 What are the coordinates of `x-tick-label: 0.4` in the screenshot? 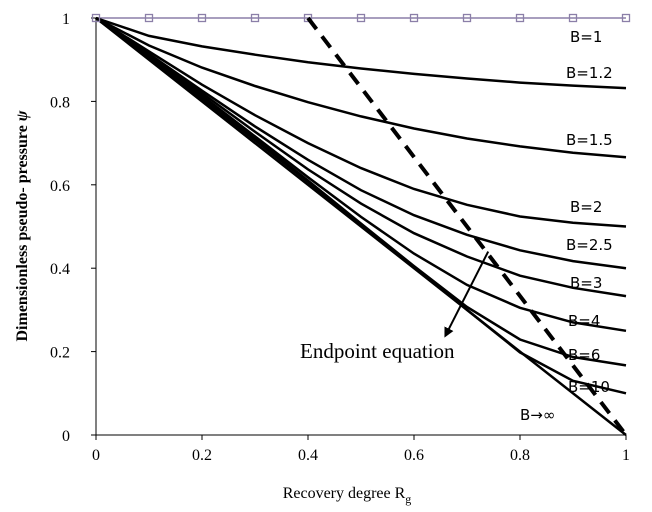 It's located at (308, 455).